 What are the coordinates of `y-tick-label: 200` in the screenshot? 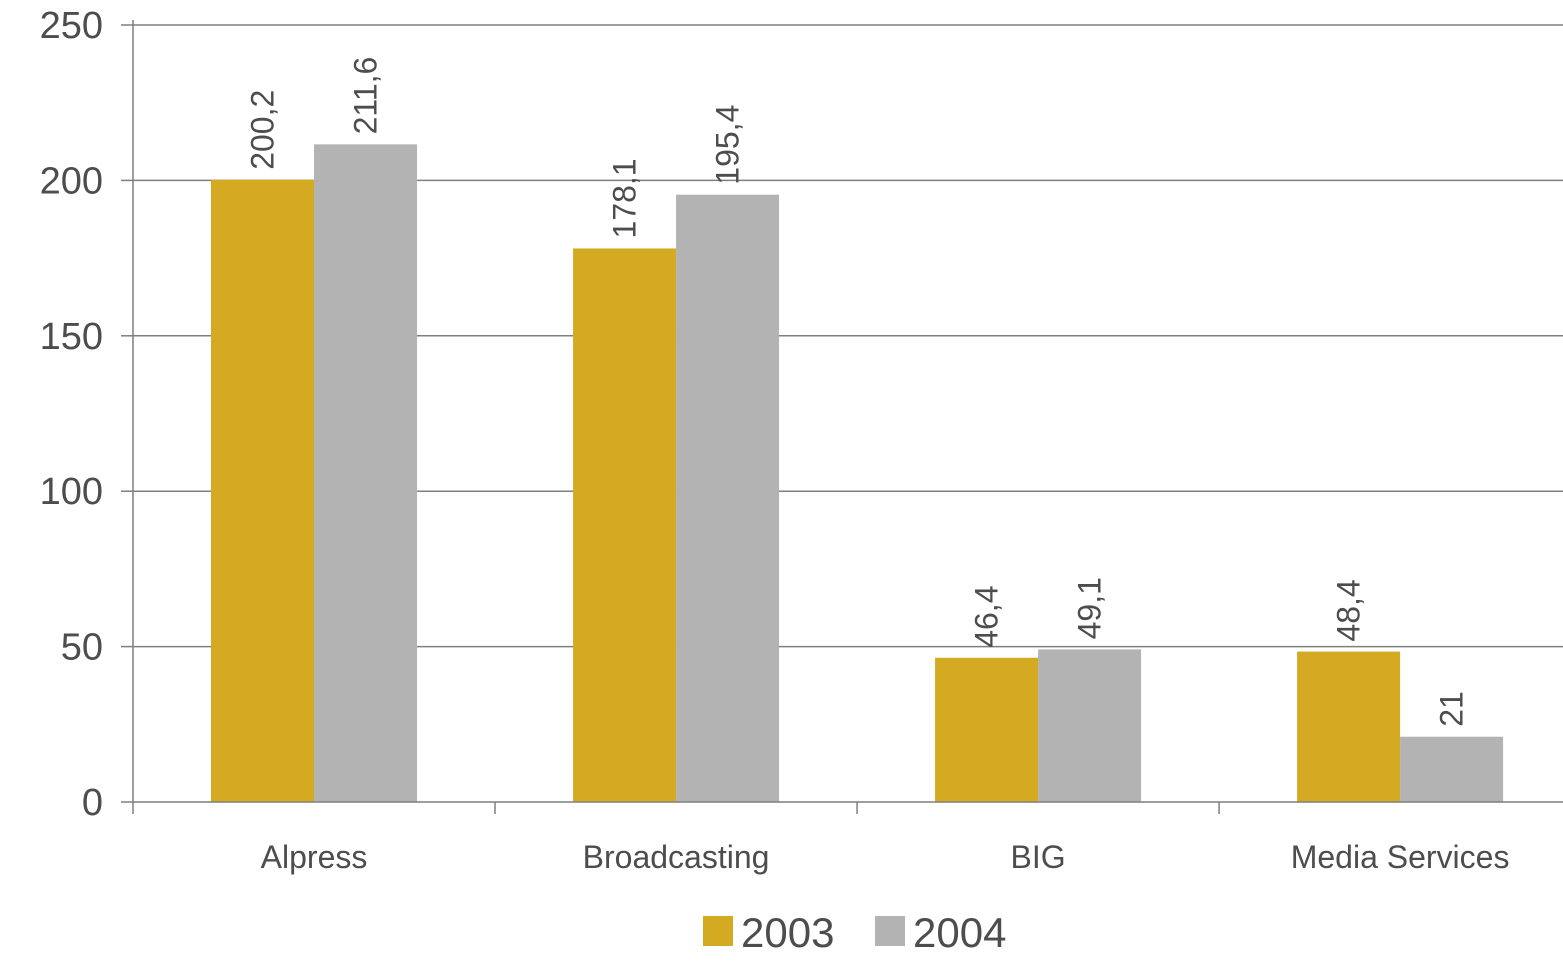 It's located at (71, 181).